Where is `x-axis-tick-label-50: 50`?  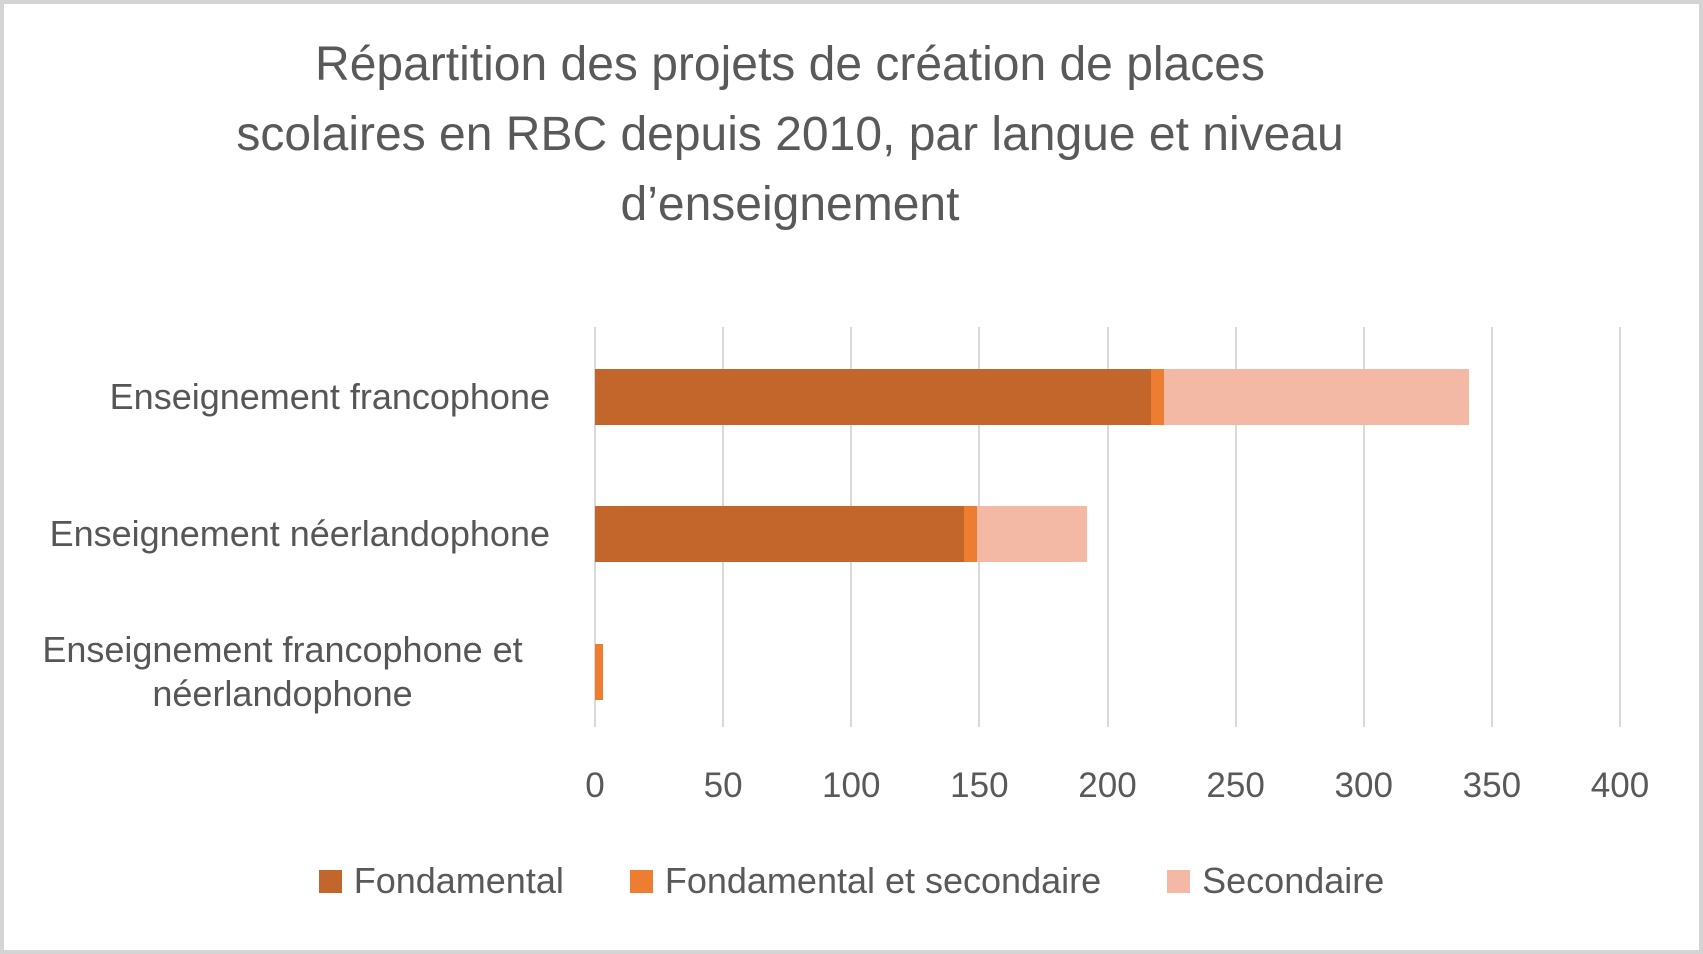
x-axis-tick-label-50: 50 is located at coordinates (723, 785).